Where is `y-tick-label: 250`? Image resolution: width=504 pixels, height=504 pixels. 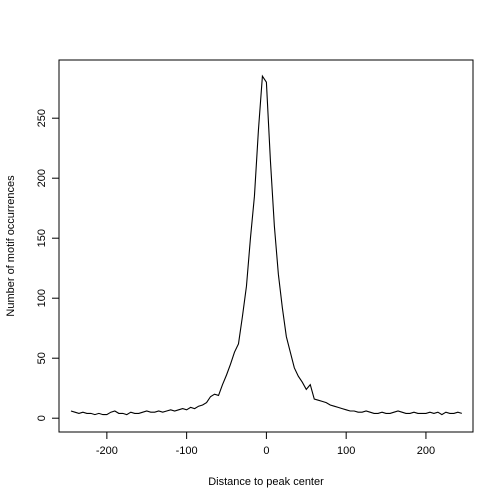 y-tick-label: 250 is located at coordinates (42, 118).